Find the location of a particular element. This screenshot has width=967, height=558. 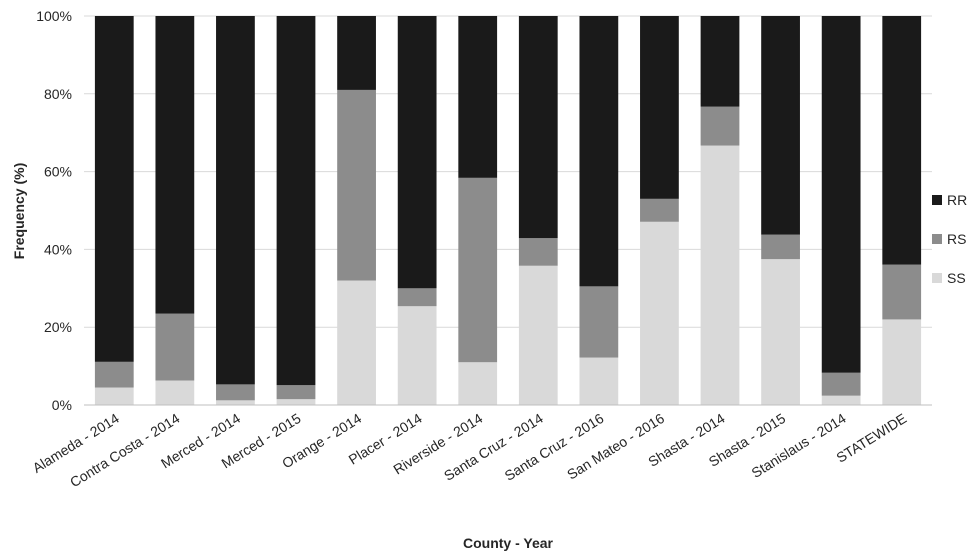

y-tick-label: 40% is located at coordinates (58, 249).